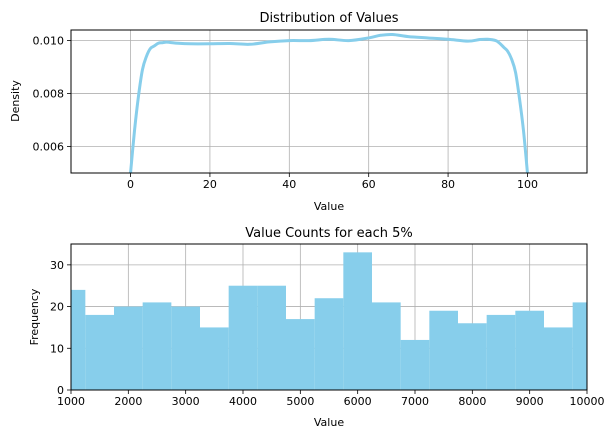 The height and width of the screenshot is (437, 615). Describe the element at coordinates (130, 184) in the screenshot. I see `density-x-tick-label: 0` at that location.